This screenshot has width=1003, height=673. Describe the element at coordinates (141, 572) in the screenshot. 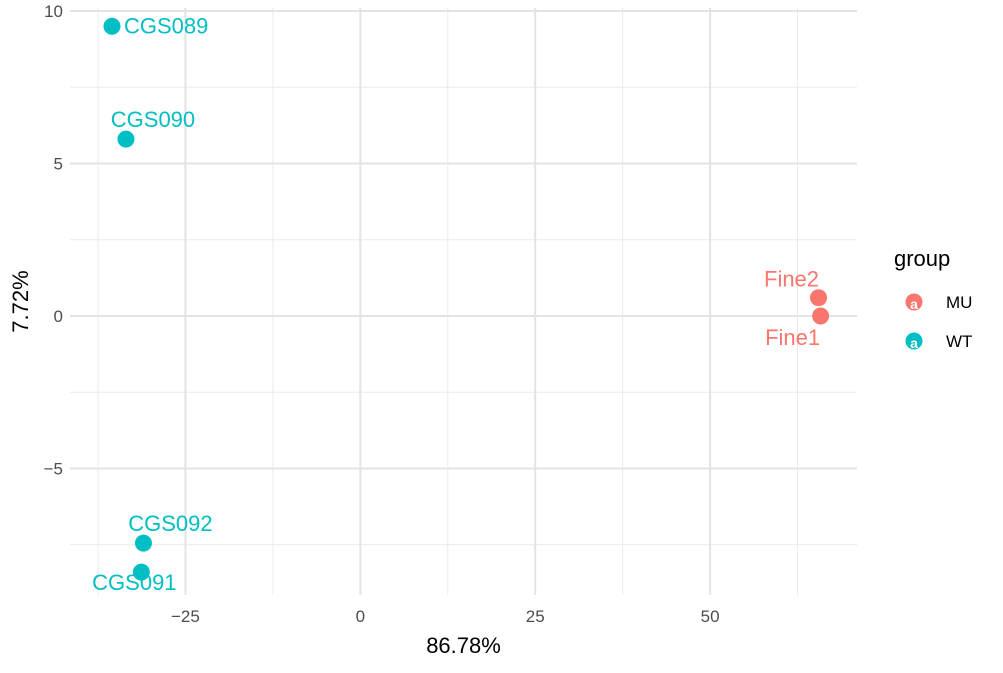

I see `point-cgs091` at that location.